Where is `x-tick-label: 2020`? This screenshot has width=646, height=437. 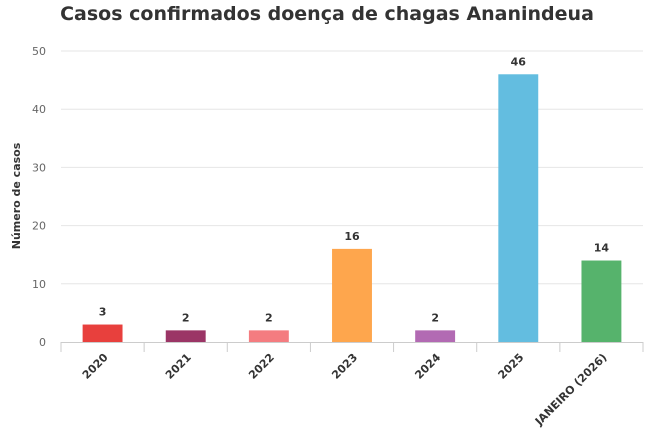
x-tick-label: 2020 is located at coordinates (95, 366).